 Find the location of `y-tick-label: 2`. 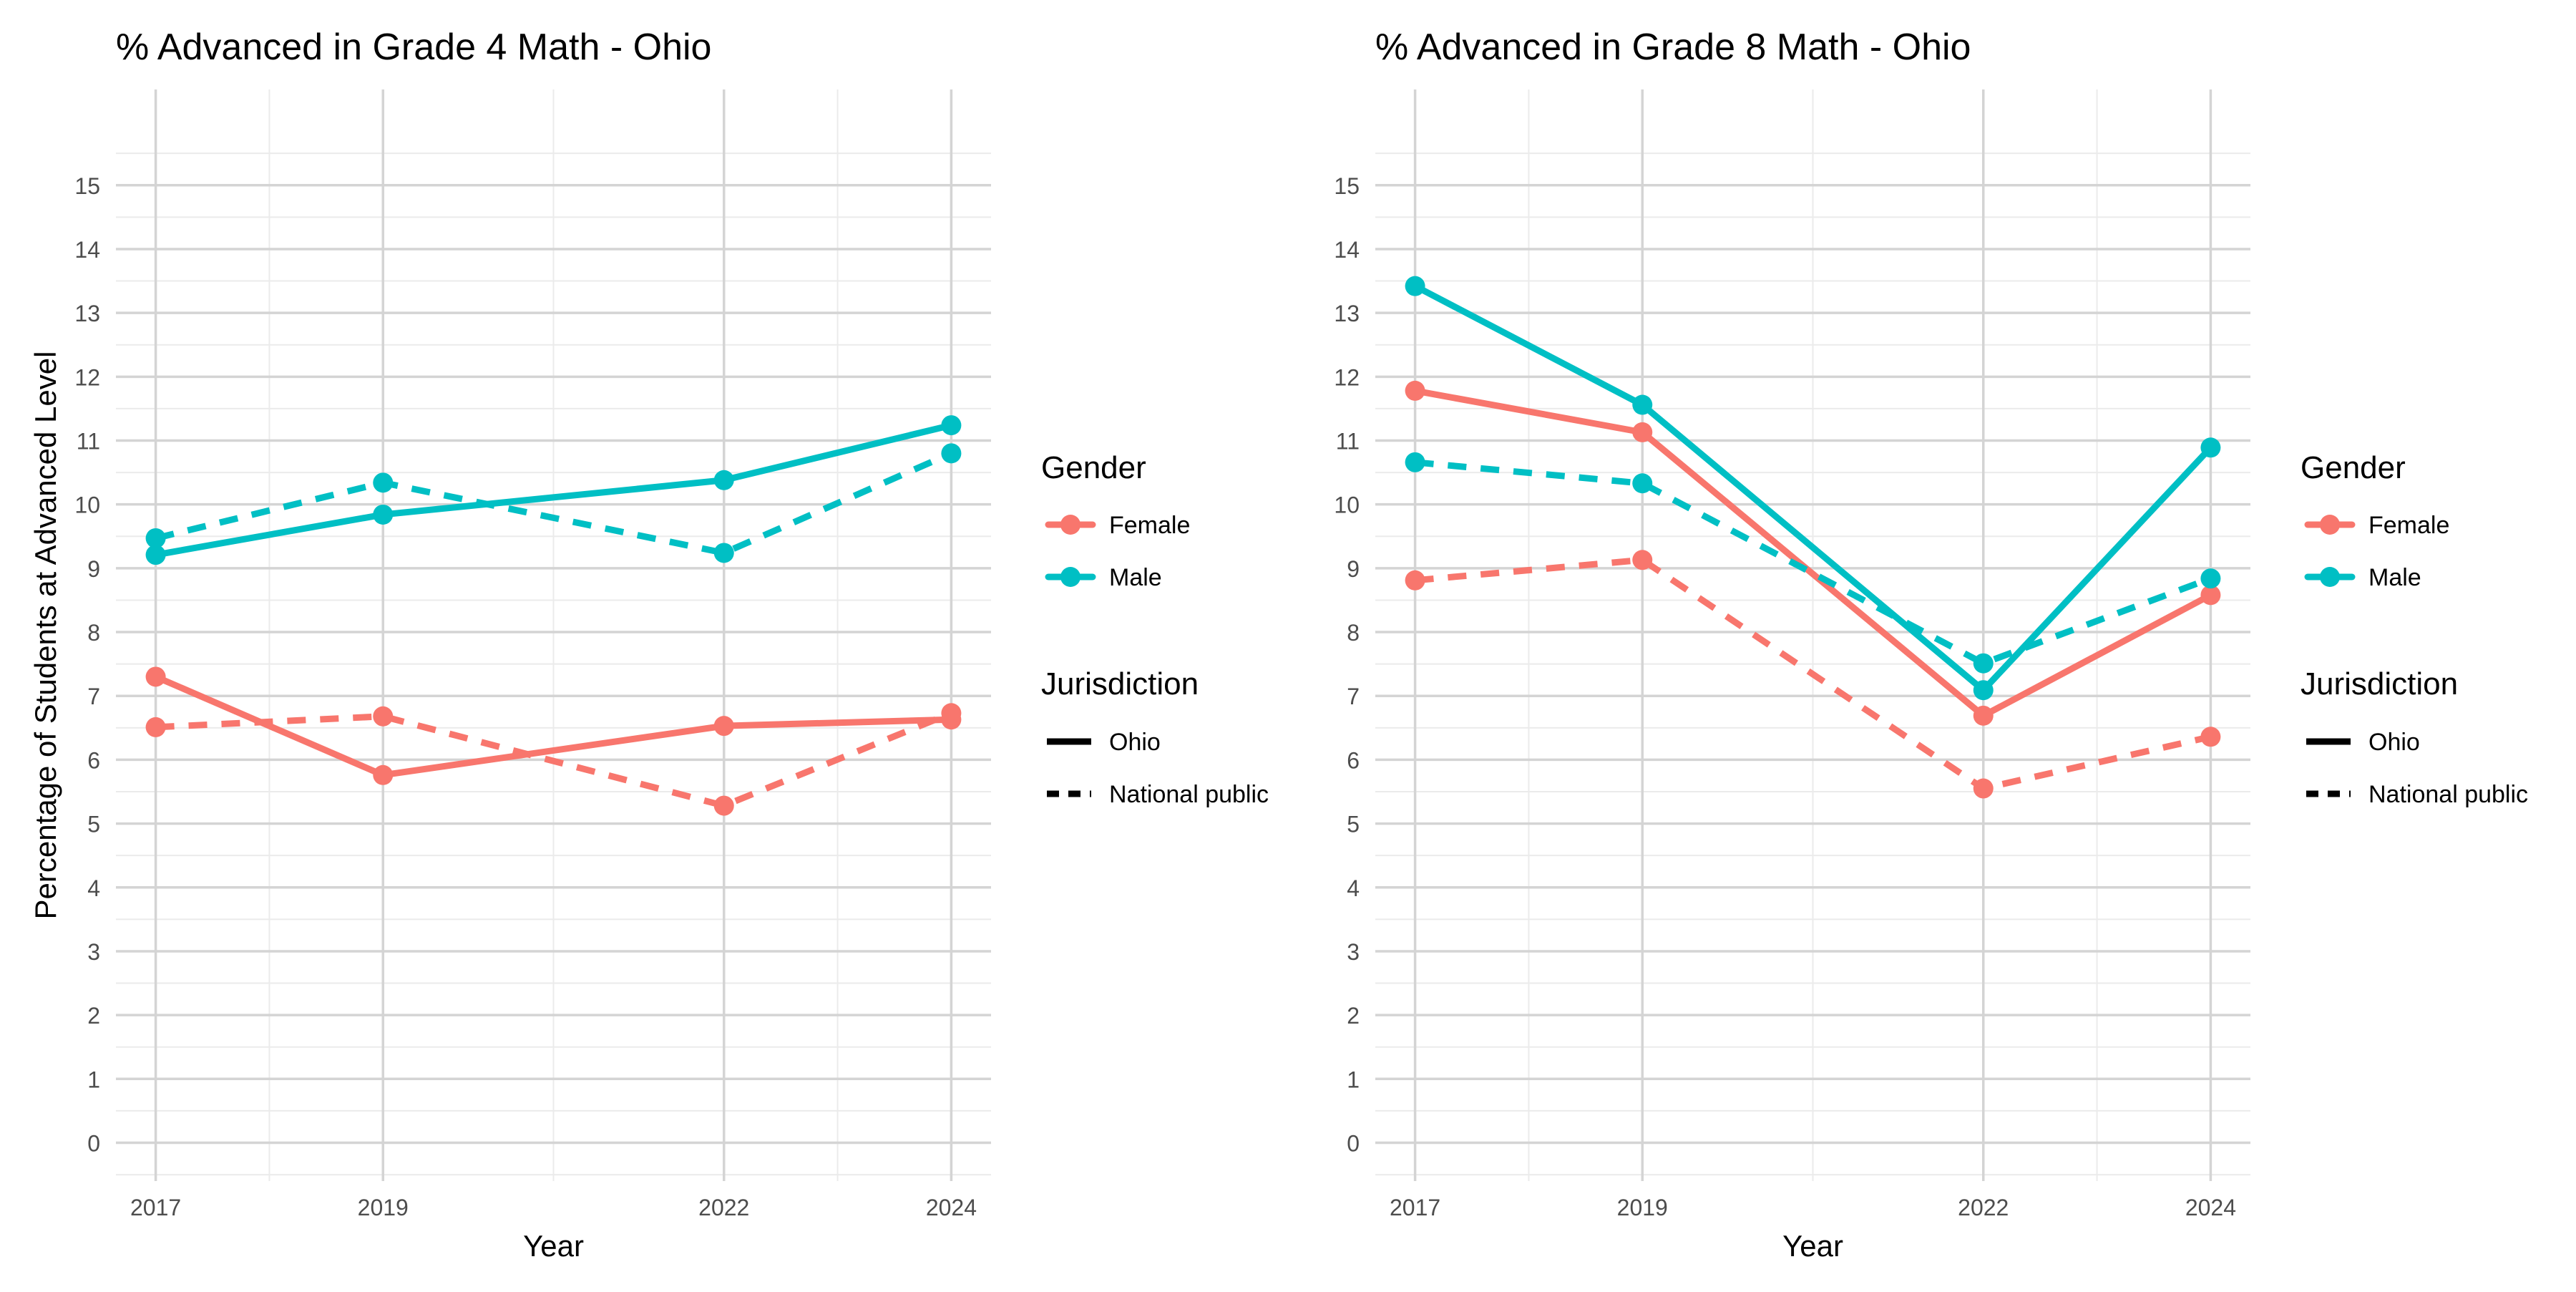

y-tick-label: 2 is located at coordinates (1353, 1016).